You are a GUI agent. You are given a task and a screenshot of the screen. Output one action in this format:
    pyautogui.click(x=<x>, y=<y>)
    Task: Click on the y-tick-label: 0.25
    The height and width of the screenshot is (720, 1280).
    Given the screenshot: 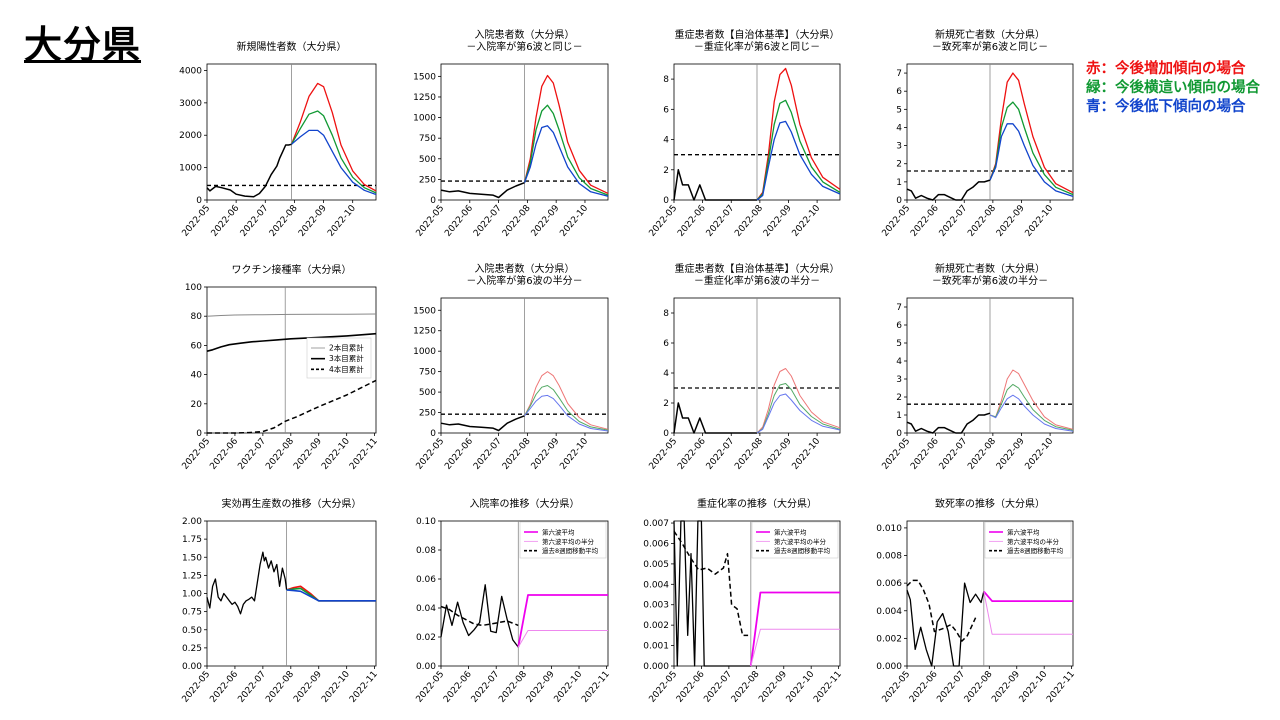 What is the action you would take?
    pyautogui.click(x=192, y=649)
    